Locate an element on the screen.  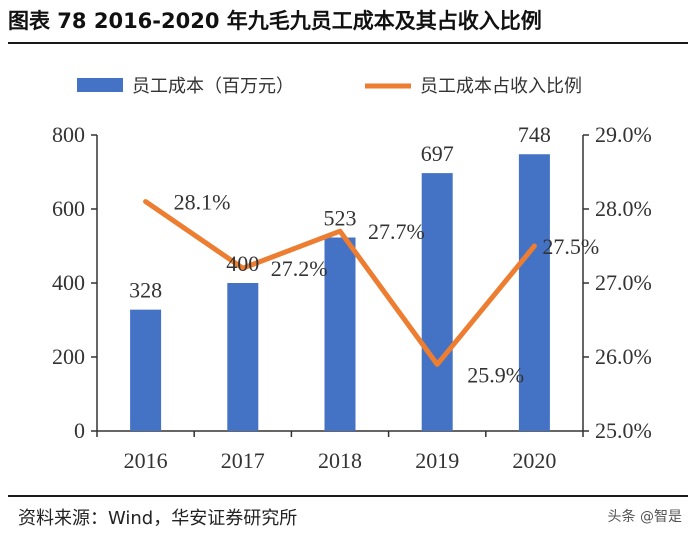
bar-value-label: 523 is located at coordinates (340, 217).